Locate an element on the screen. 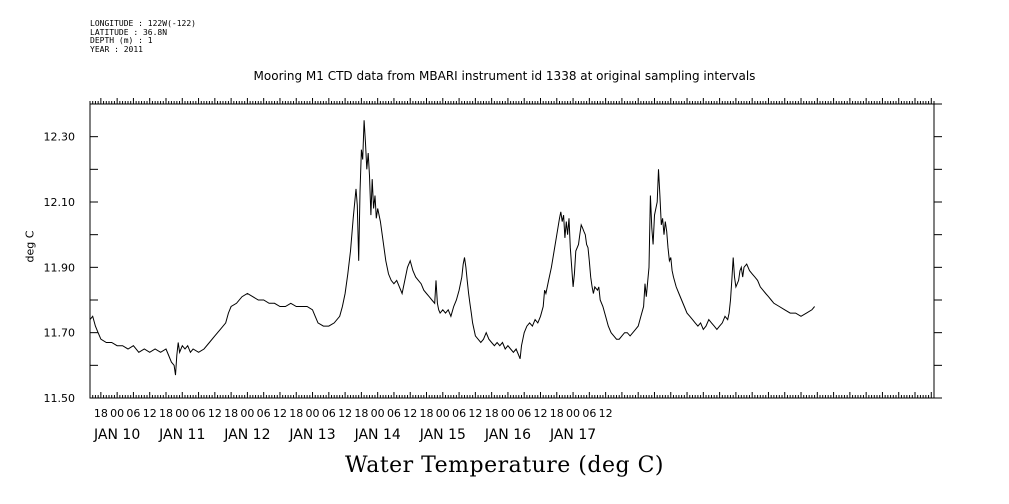  x-day-label: JAN 17 is located at coordinates (572, 435).